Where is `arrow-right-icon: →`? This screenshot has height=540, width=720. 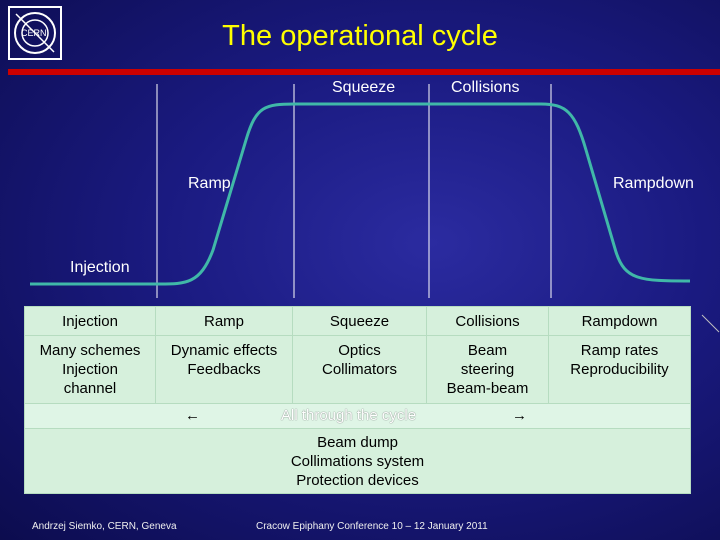
arrow-right-icon: → is located at coordinates (519, 415).